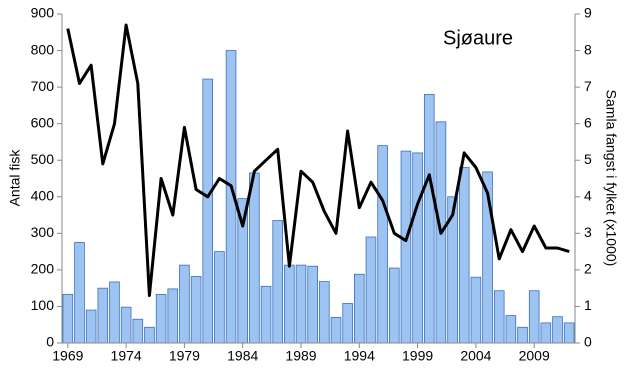 This screenshot has width=630, height=376. I want to click on y2-tick-label: 0, so click(588, 342).